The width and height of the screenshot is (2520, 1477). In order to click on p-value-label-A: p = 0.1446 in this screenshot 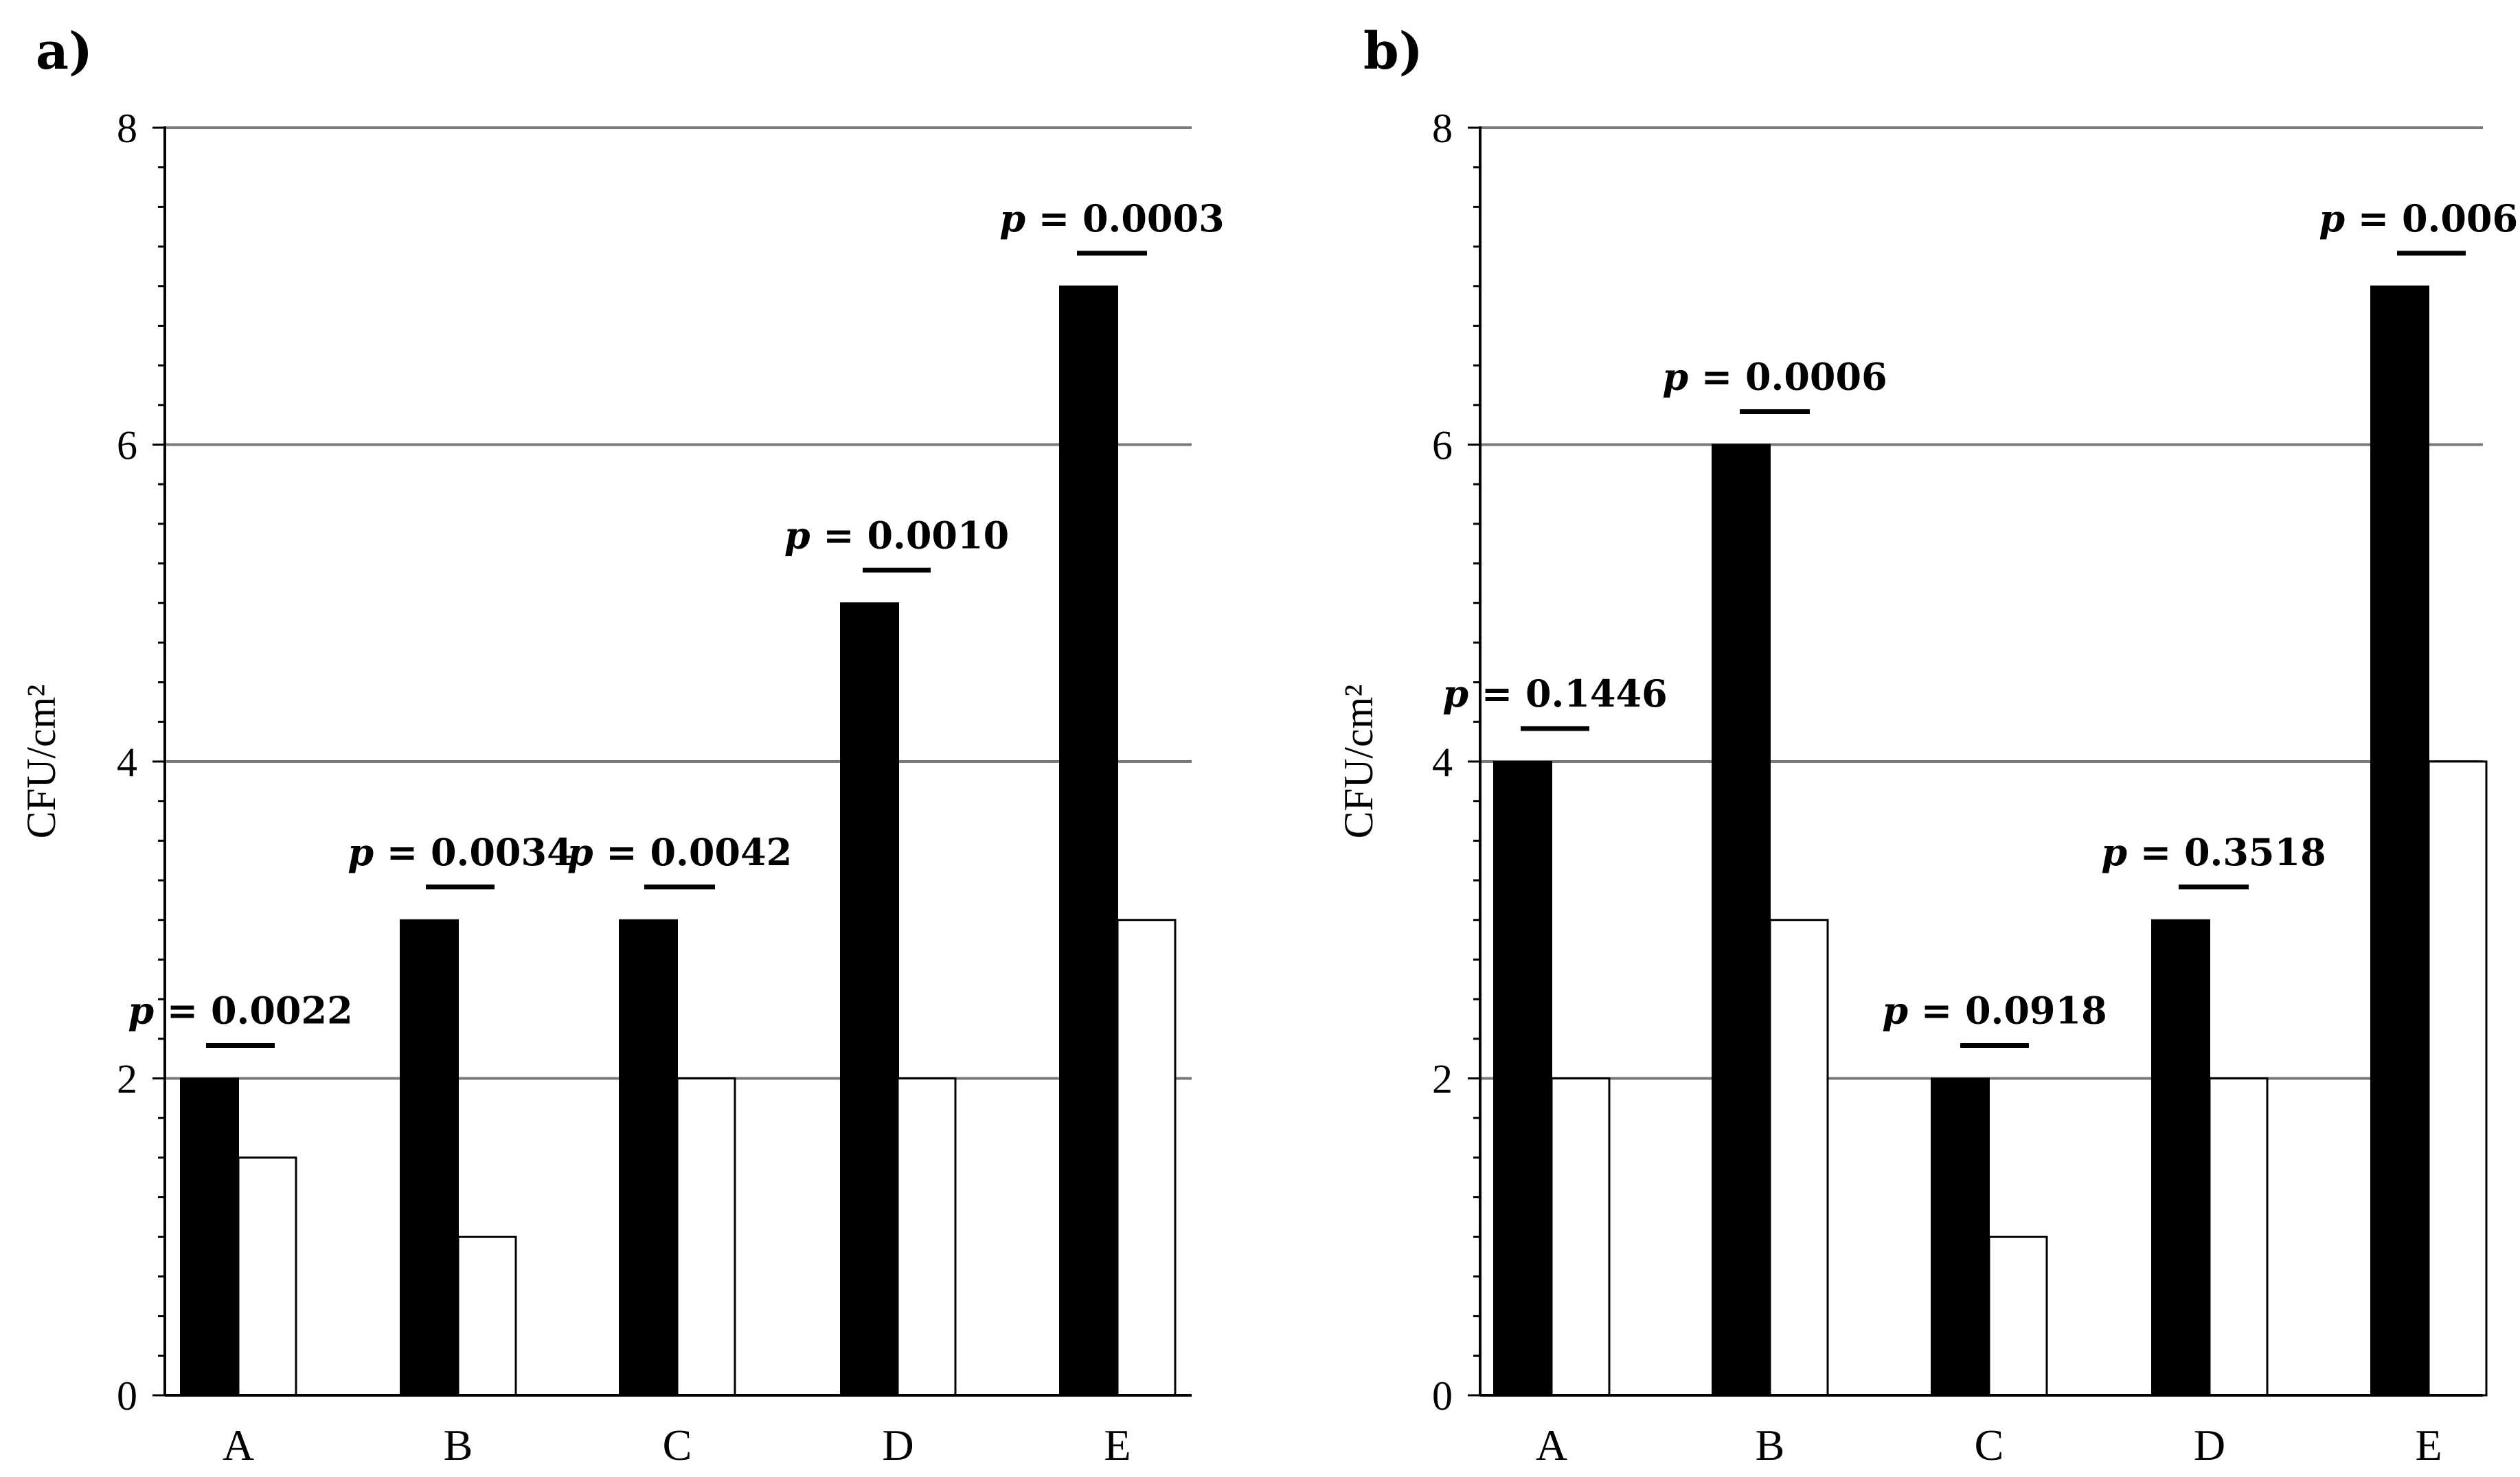, I will do `click(1554, 694)`.